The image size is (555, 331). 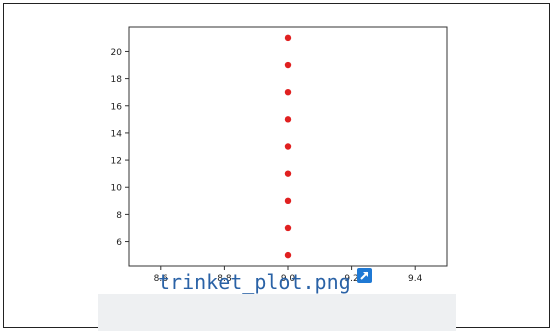 I want to click on data-points, so click(x=288, y=146).